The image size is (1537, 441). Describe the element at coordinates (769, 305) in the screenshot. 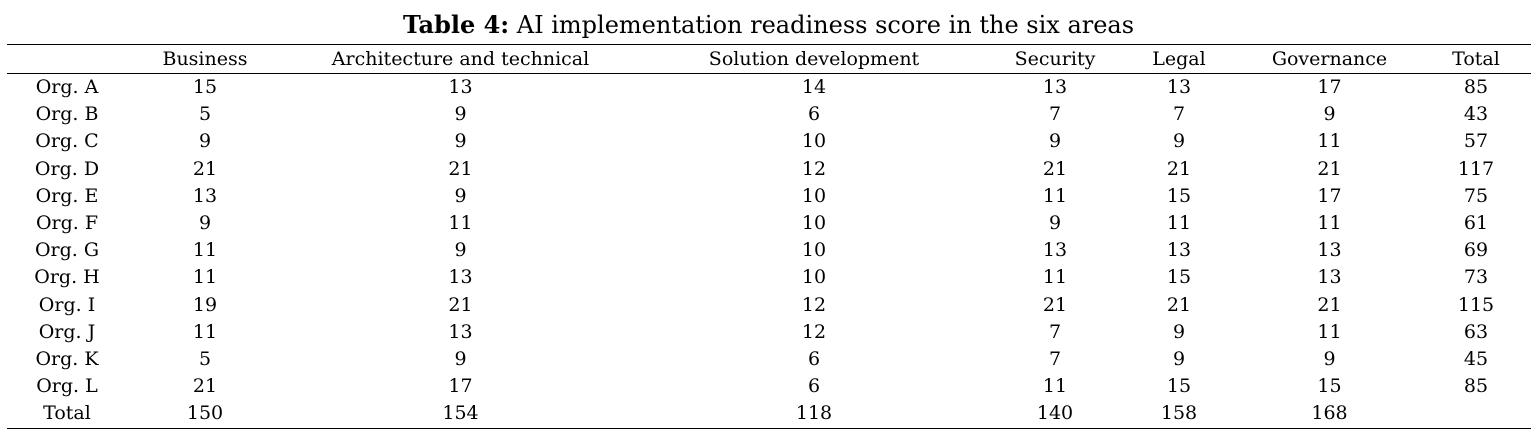

I see `table-row: Org. I 19 21 12 21 21 21 115` at that location.